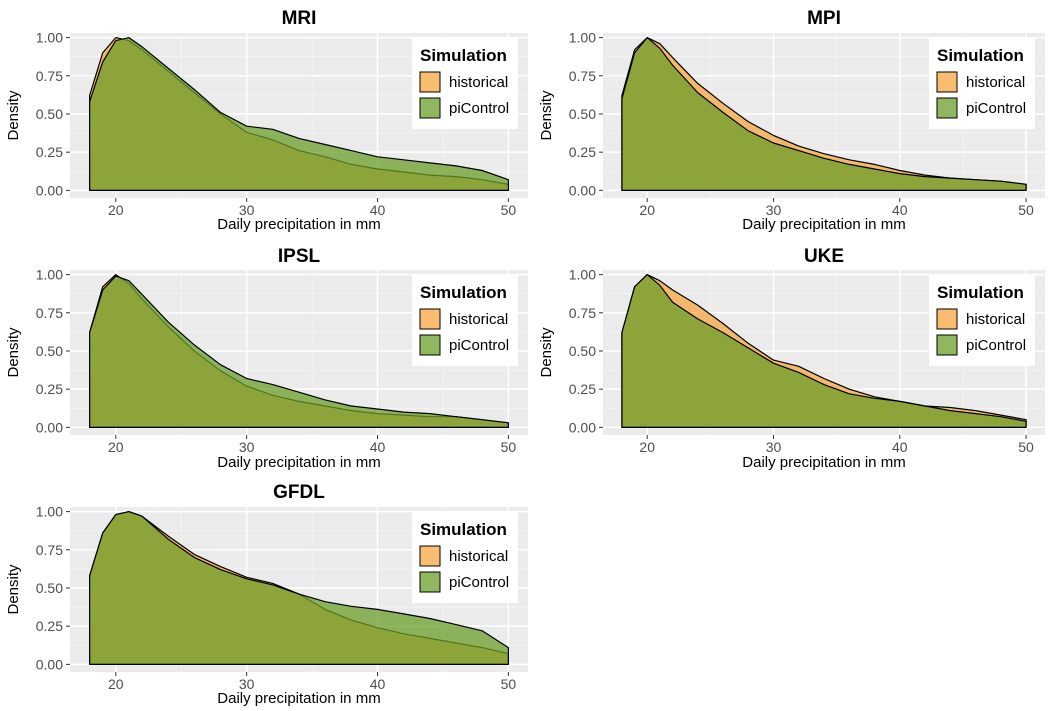  What do you see at coordinates (299, 492) in the screenshot?
I see `panel-title: GFDL` at bounding box center [299, 492].